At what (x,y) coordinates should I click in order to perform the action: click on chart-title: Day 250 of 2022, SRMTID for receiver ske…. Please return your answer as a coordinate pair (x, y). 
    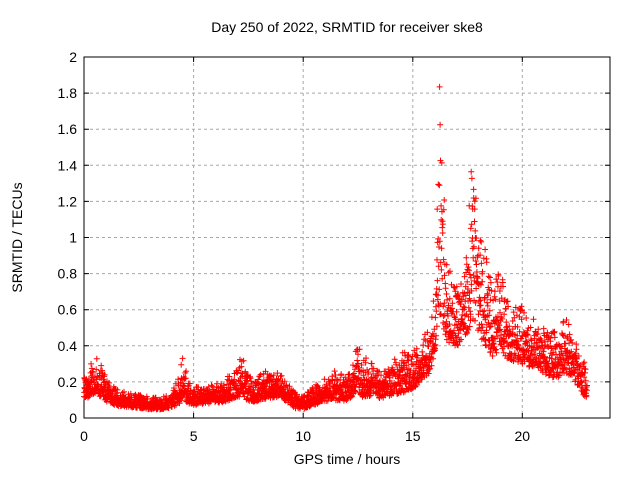
    Looking at the image, I should click on (347, 27).